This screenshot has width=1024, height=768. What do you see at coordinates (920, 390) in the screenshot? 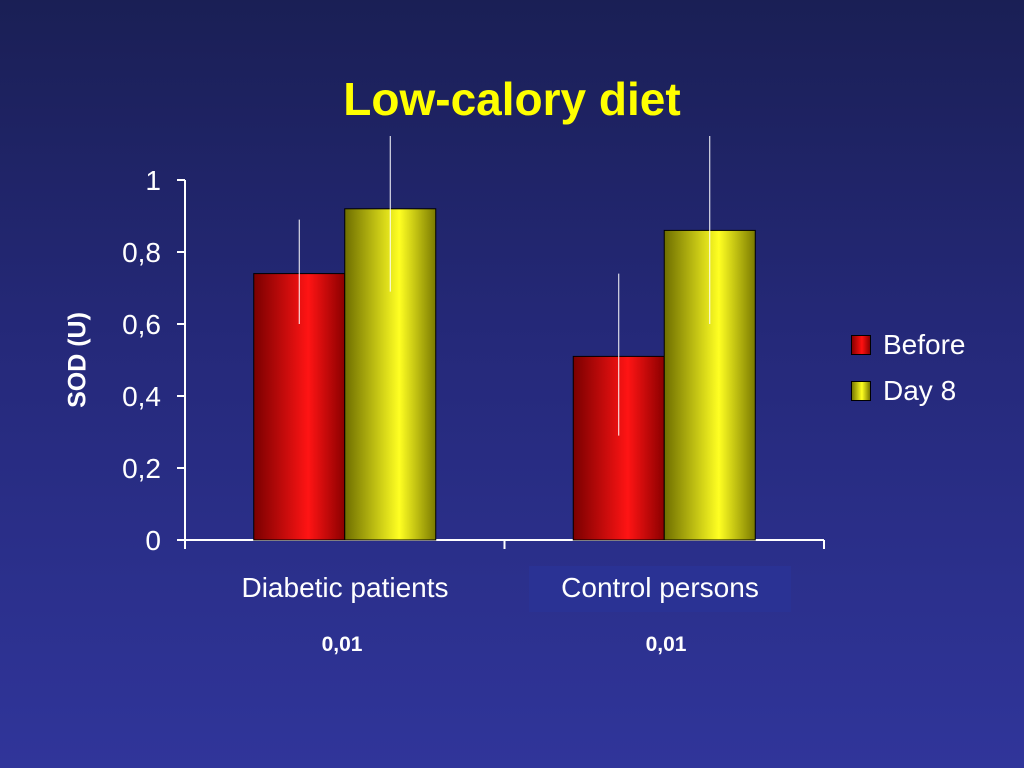
I see `legend-label-day8: Day 8` at bounding box center [920, 390].